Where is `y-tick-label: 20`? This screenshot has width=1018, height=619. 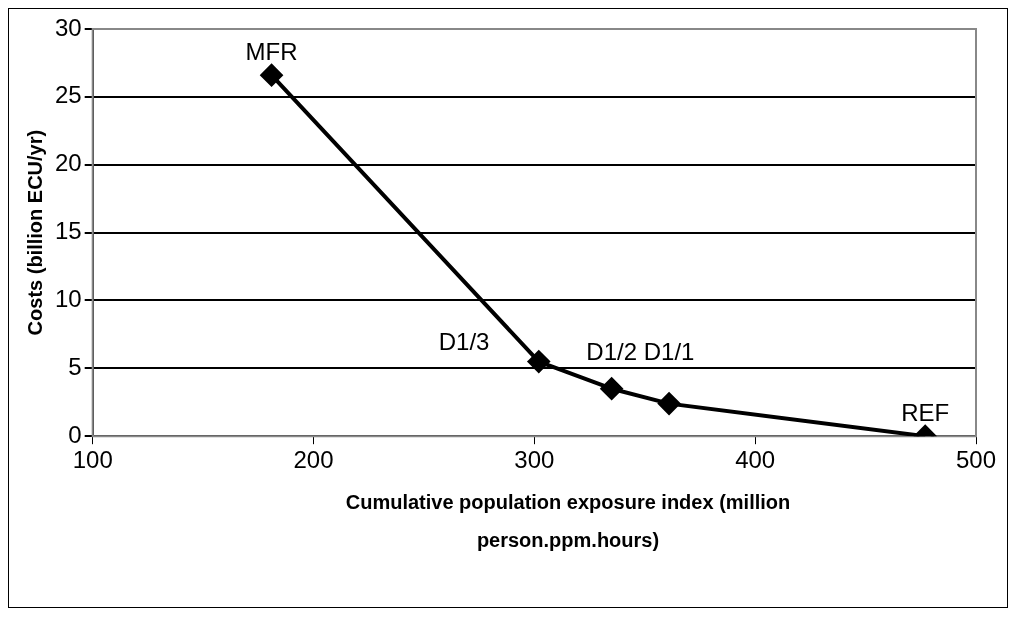 y-tick-label: 20 is located at coordinates (68, 163).